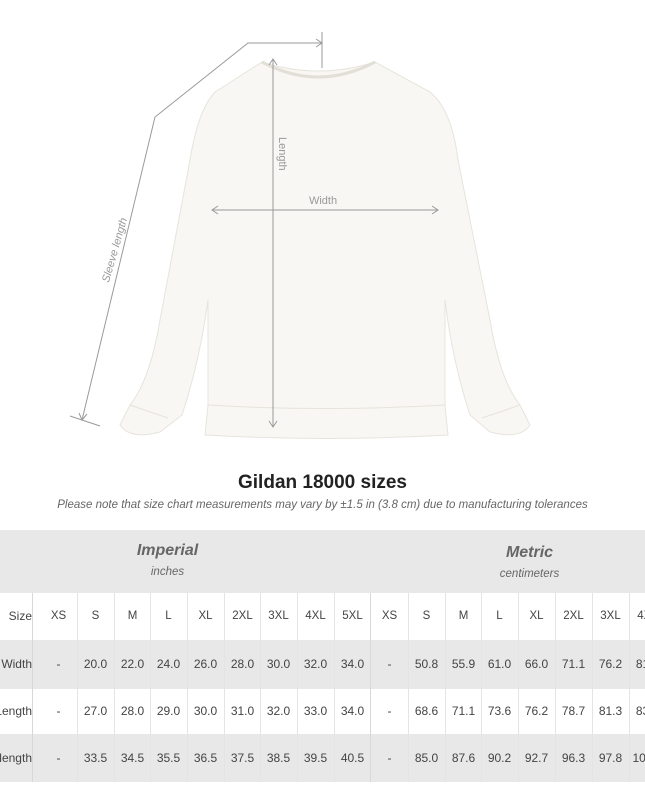 The width and height of the screenshot is (645, 807). Describe the element at coordinates (20, 616) in the screenshot. I see `row-label-size: Size` at that location.